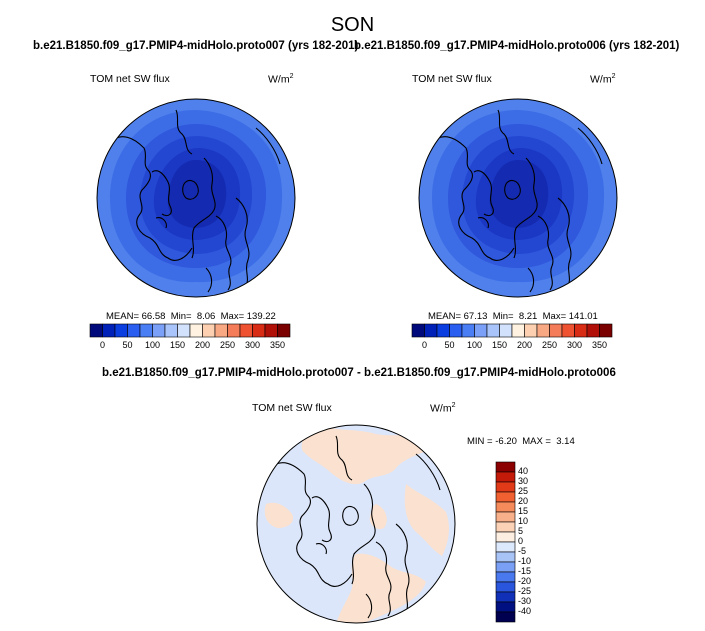 The width and height of the screenshot is (705, 631). What do you see at coordinates (127, 345) in the screenshot?
I see `panel1-colorbar-tick-label: 50` at bounding box center [127, 345].